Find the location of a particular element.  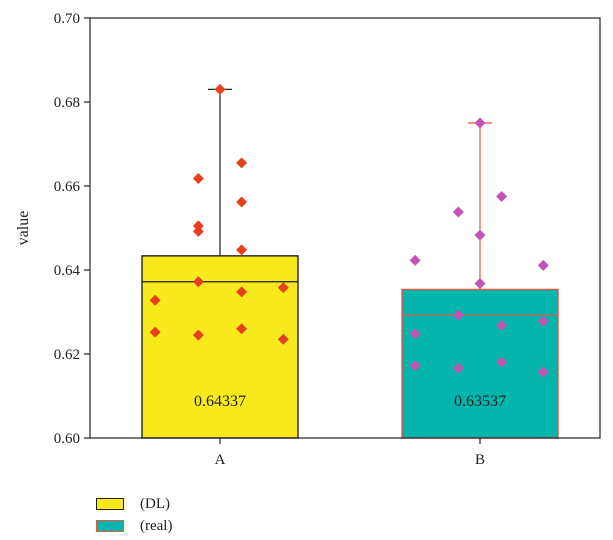

legend-swatch-real is located at coordinates (110, 526).